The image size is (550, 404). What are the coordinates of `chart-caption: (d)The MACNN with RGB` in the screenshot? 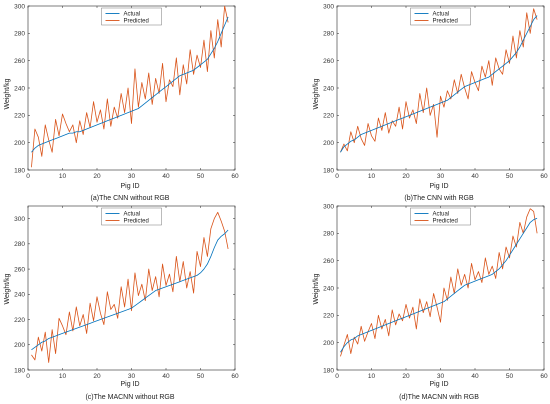 It's located at (439, 397).